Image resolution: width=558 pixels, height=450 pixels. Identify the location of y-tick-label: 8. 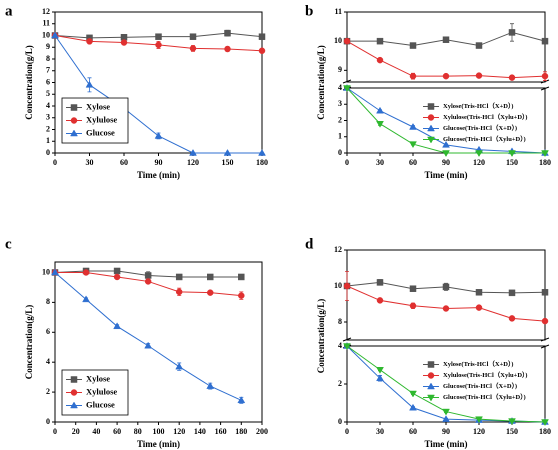
(48, 58).